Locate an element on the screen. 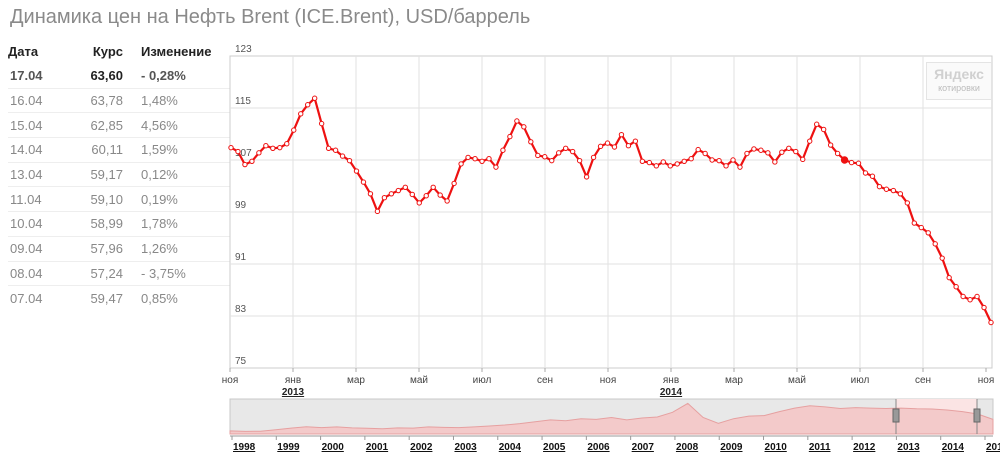 The image size is (1000, 461). rate-cell-change: 1,78% is located at coordinates (179, 224).